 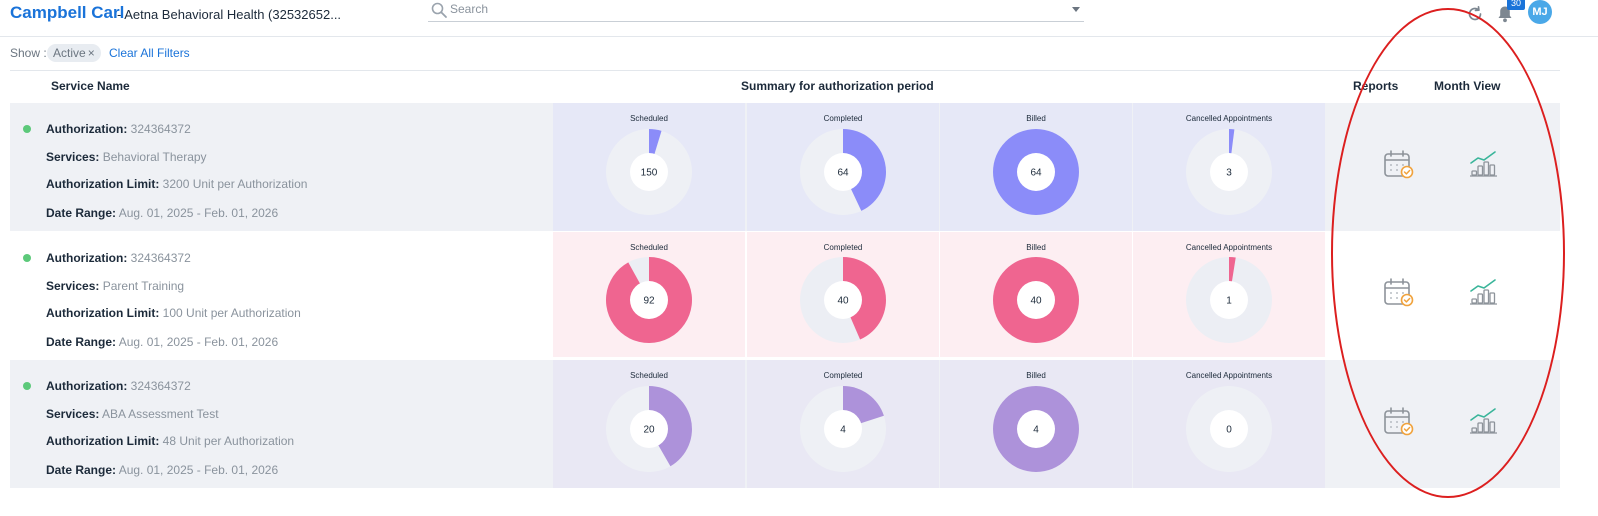 I want to click on donut-chart: 20, so click(x=649, y=429).